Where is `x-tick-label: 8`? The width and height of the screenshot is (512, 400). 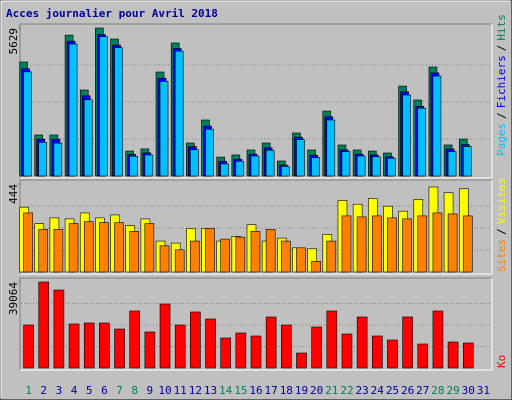 x-tick-label: 8 is located at coordinates (134, 390).